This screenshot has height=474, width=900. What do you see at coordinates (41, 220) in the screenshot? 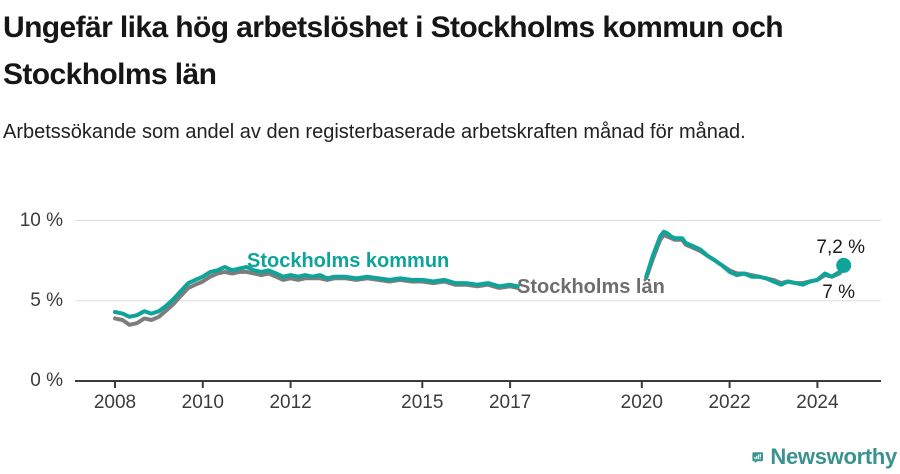
I see `y-tick-label: 10 %` at bounding box center [41, 220].